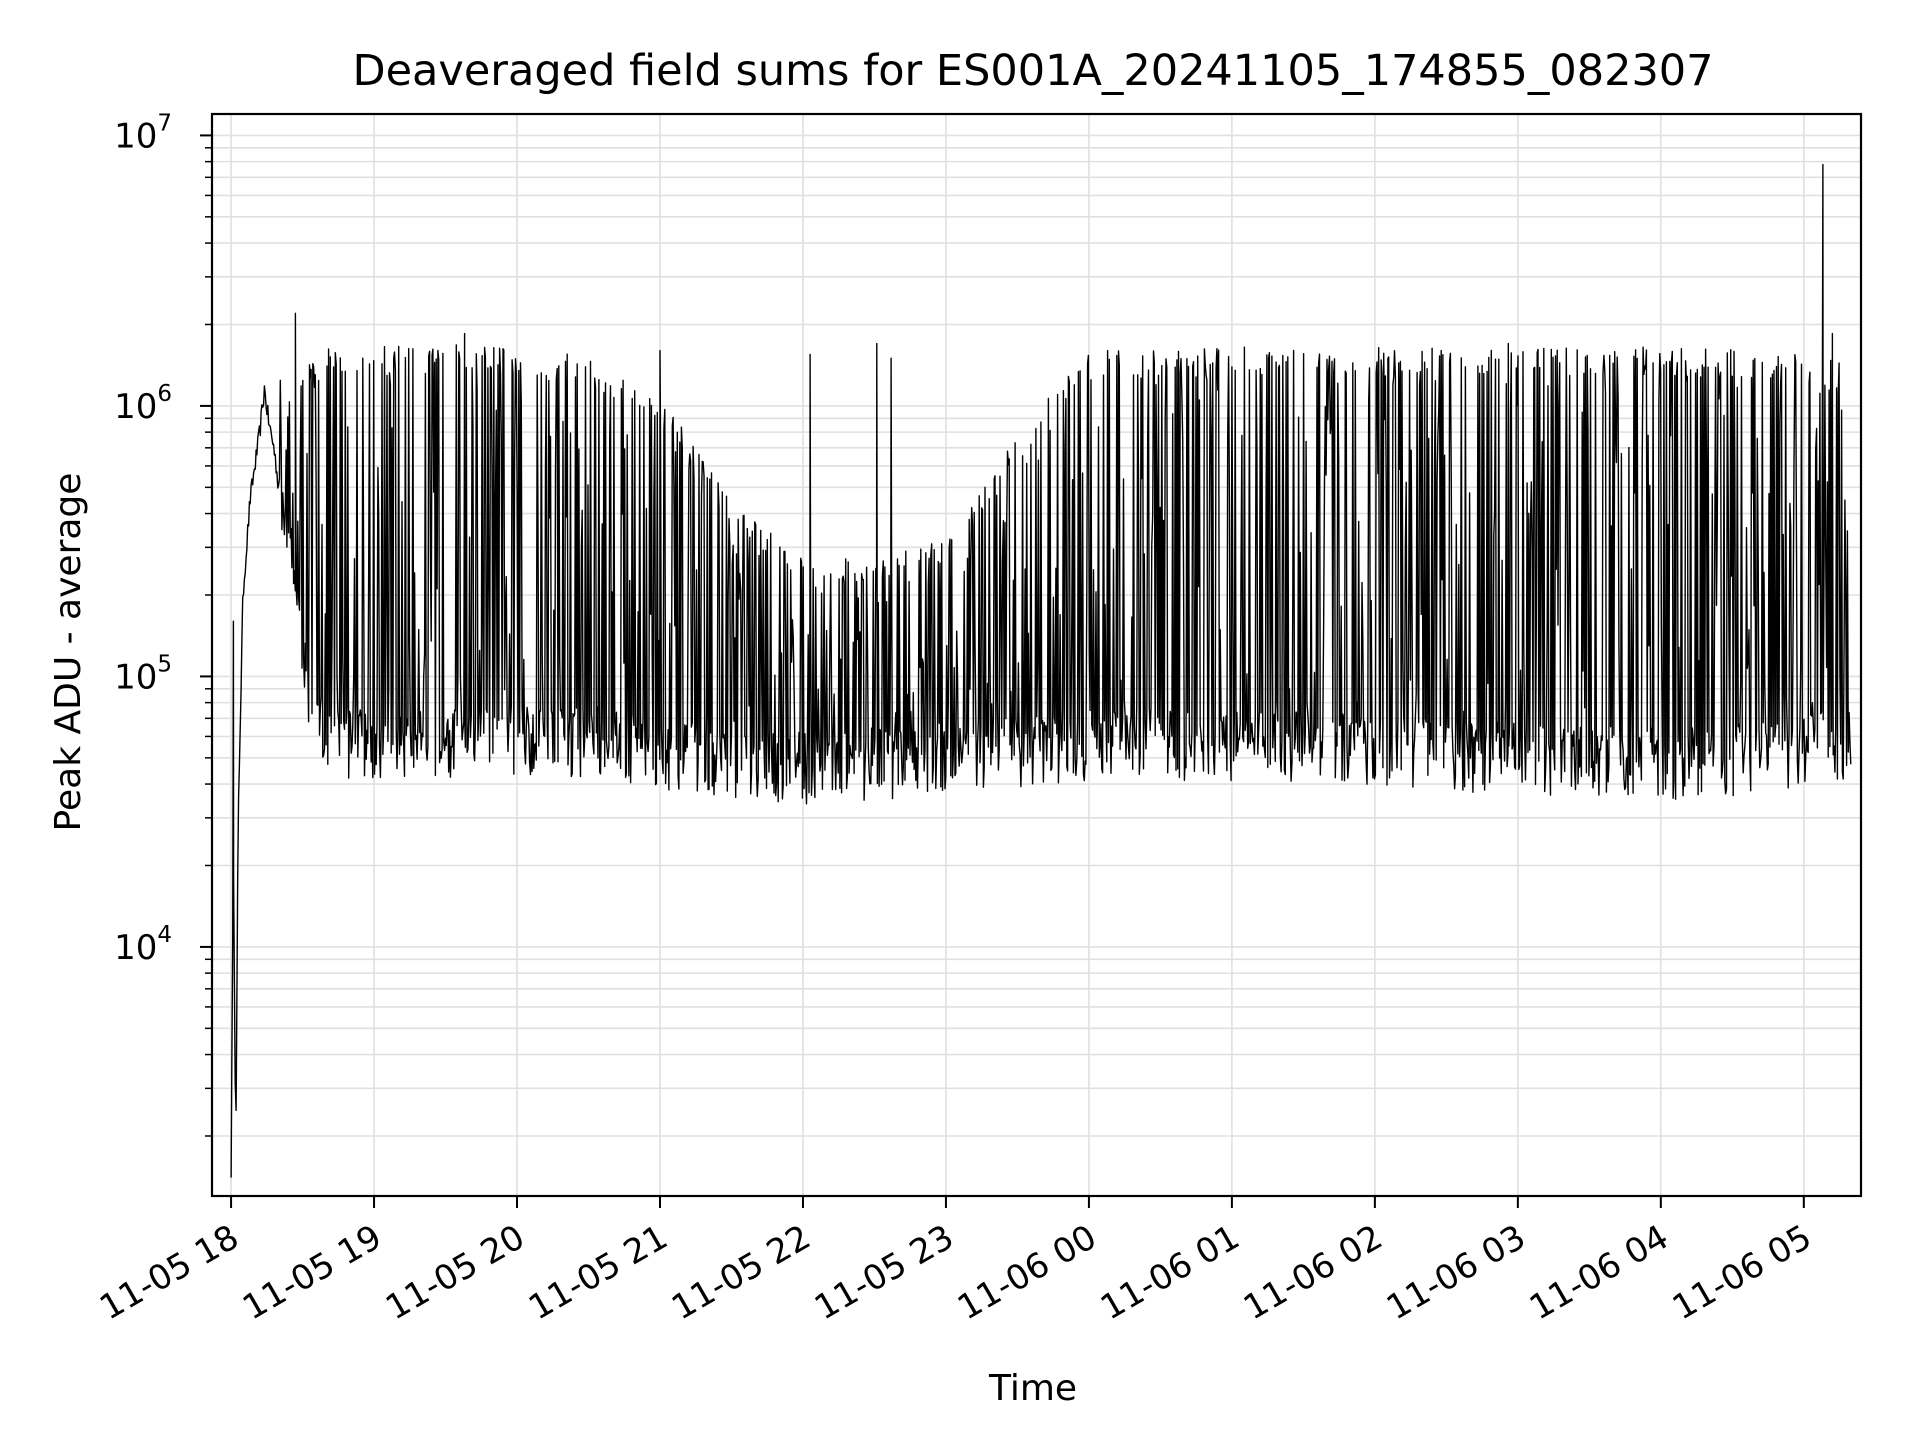 This screenshot has width=1920, height=1440. I want to click on y-axis: 10⁴ 10⁵ 10⁶ 10⁷, so click(163, 623).